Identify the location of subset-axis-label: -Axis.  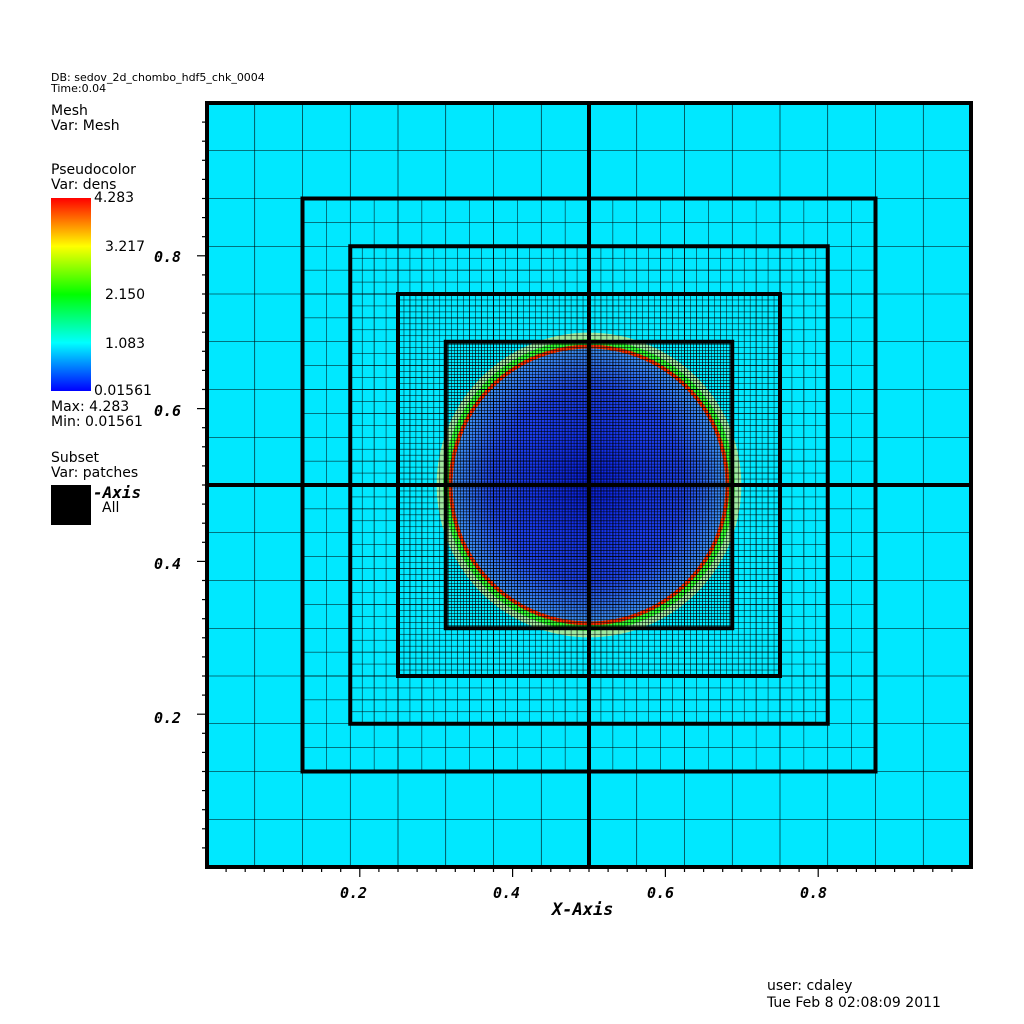
(117, 492).